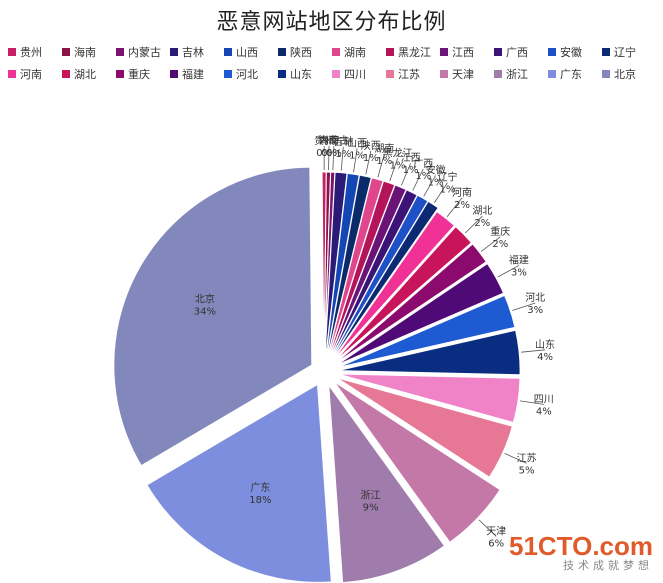 This screenshot has width=663, height=583. What do you see at coordinates (517, 74) in the screenshot?
I see `legend-label: 浙江` at bounding box center [517, 74].